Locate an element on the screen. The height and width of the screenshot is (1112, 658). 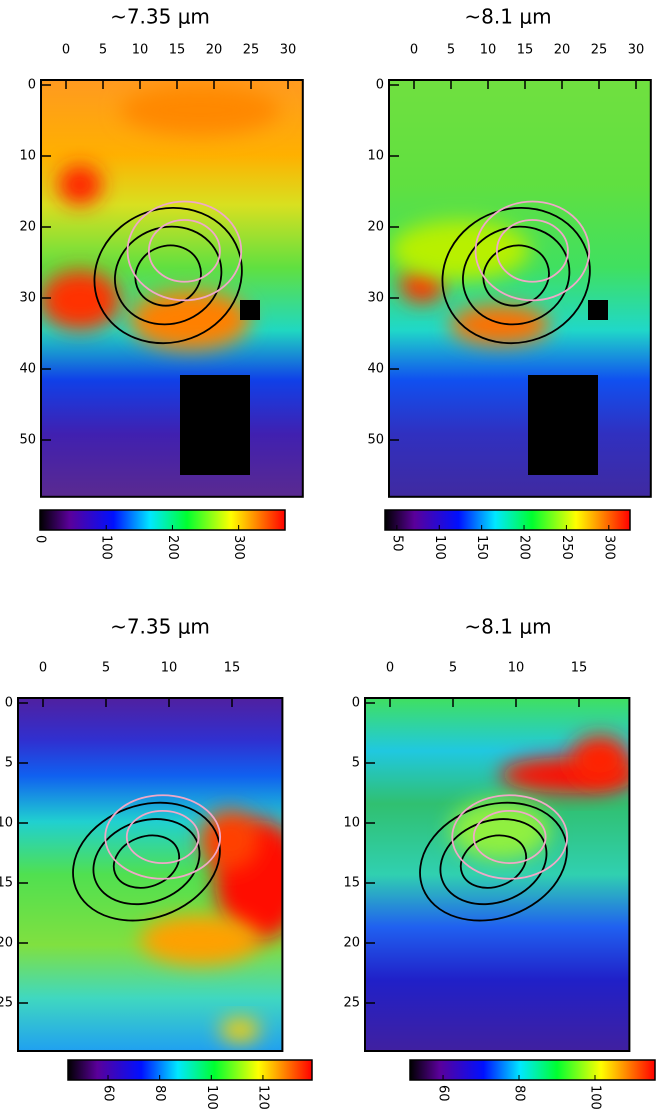
colorbar-tick-label: 150 is located at coordinates (481, 547).